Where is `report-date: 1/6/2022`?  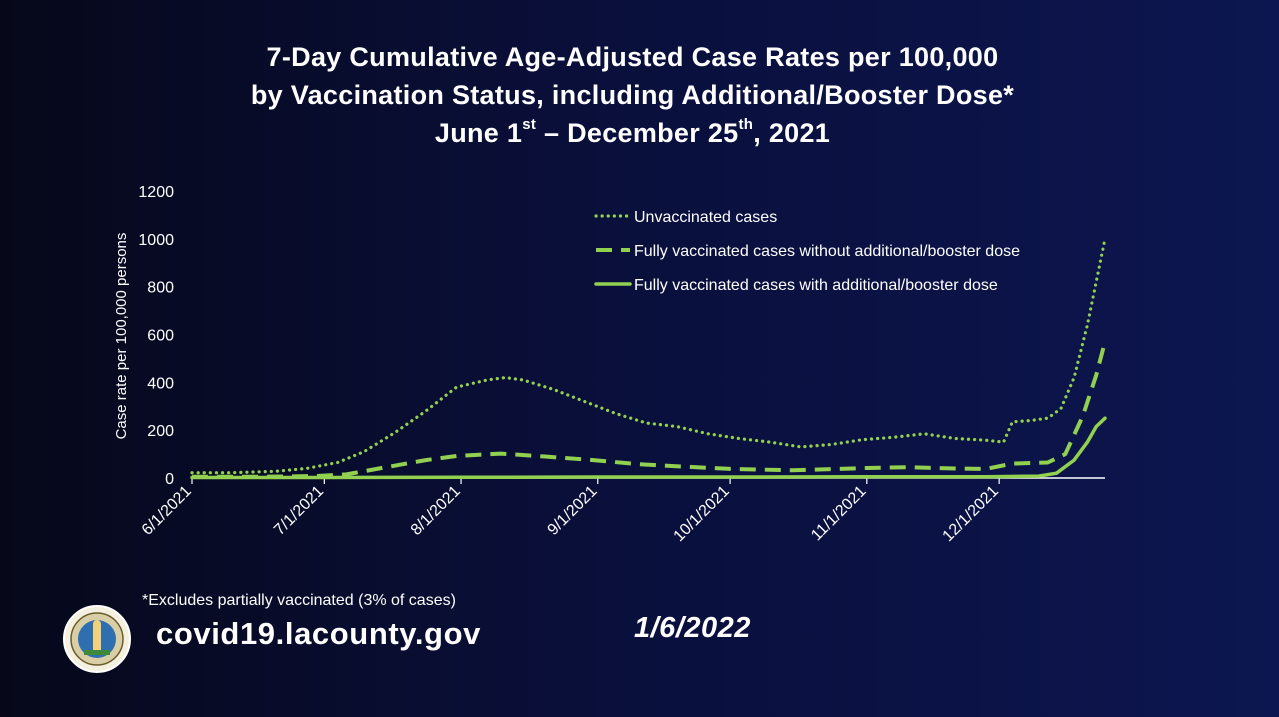 report-date: 1/6/2022 is located at coordinates (692, 628).